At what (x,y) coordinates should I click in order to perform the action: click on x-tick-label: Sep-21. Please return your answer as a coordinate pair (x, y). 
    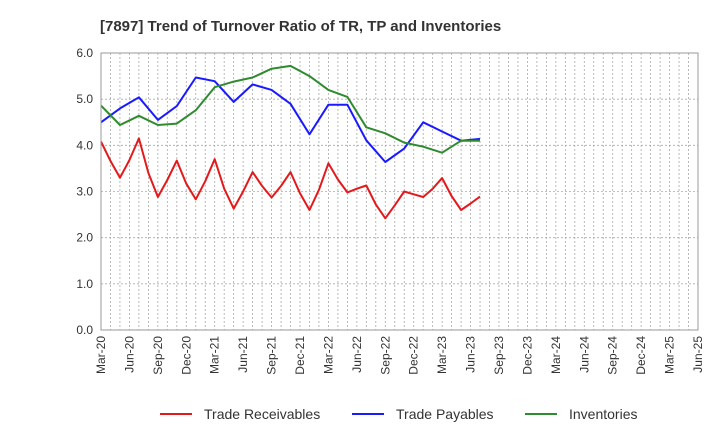
    Looking at the image, I should click on (272, 355).